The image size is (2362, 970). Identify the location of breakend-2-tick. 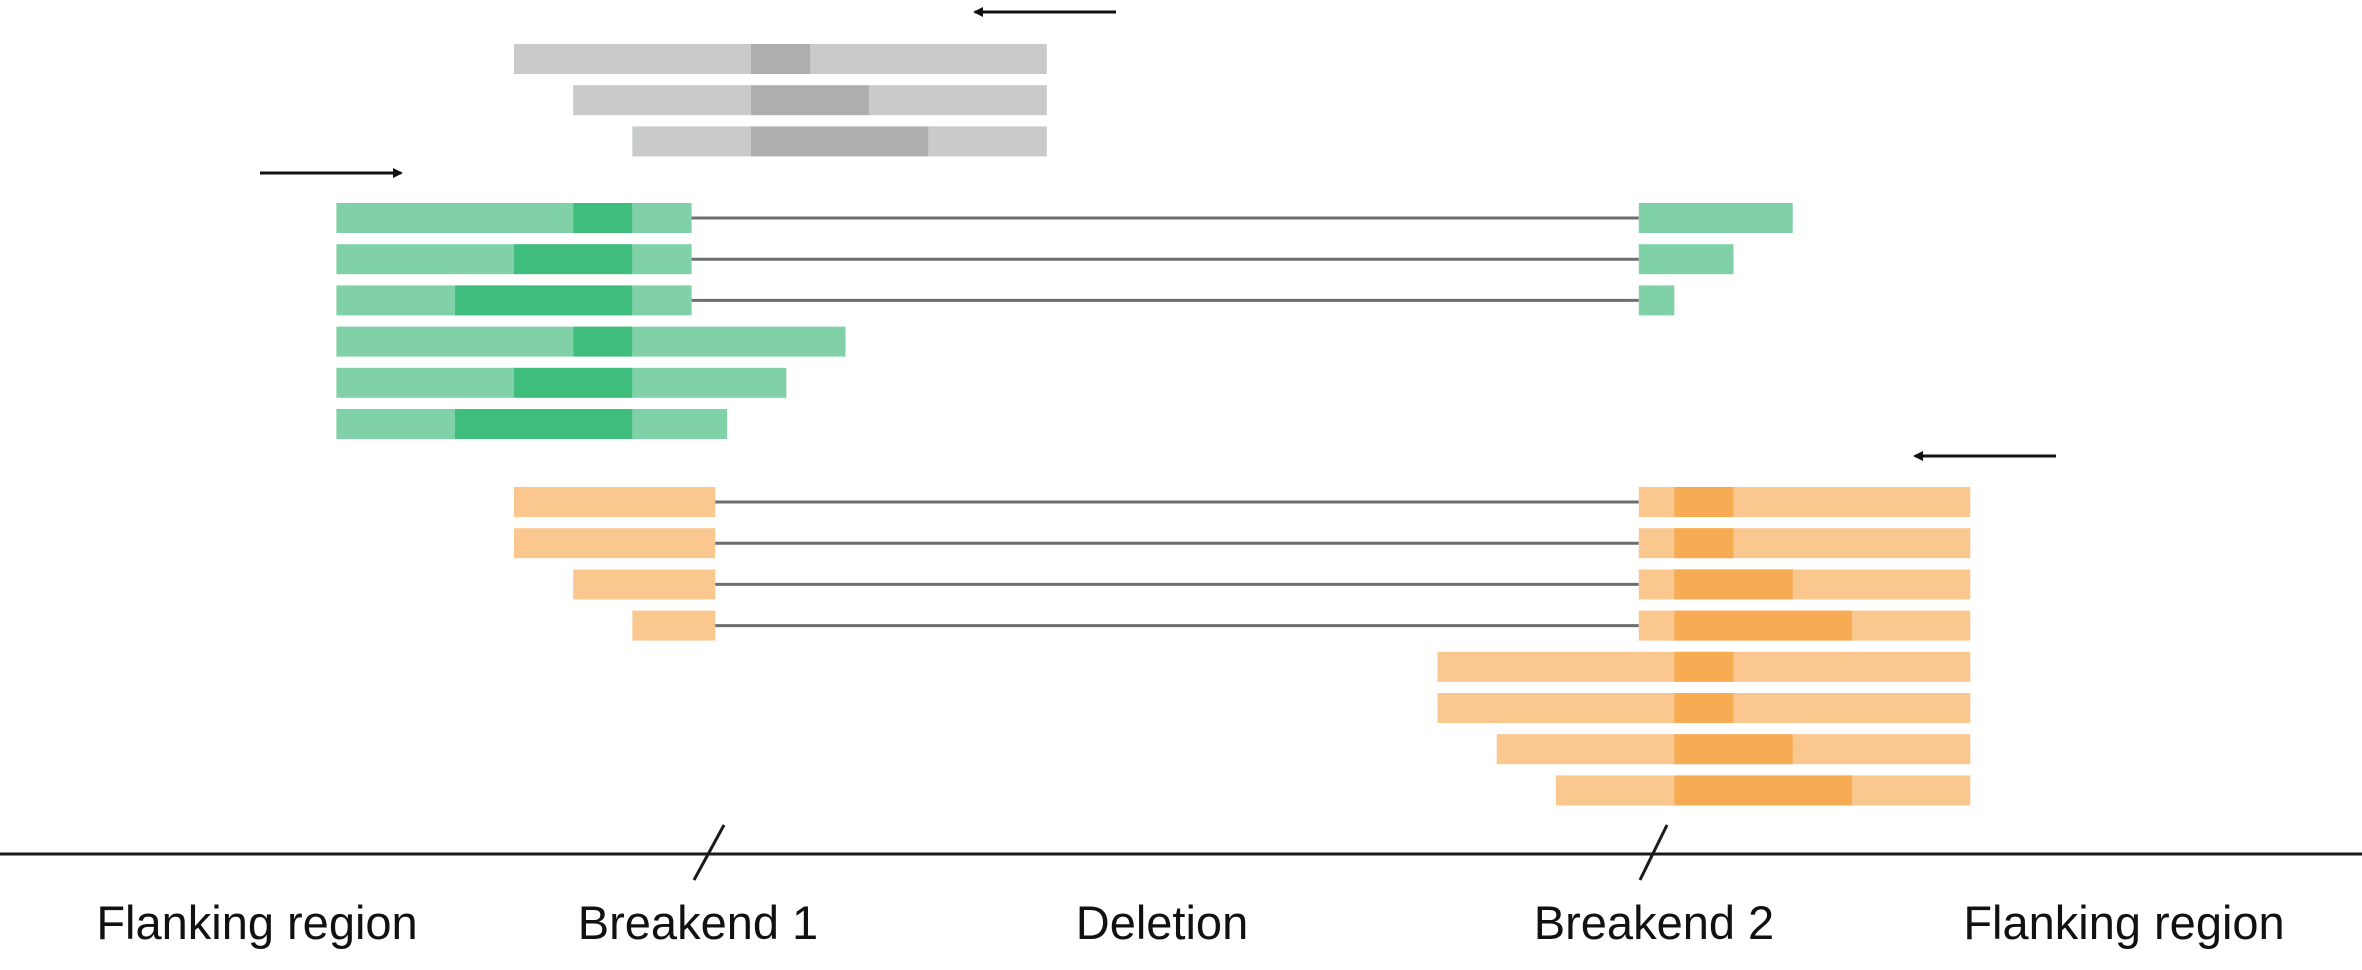
(1653, 852).